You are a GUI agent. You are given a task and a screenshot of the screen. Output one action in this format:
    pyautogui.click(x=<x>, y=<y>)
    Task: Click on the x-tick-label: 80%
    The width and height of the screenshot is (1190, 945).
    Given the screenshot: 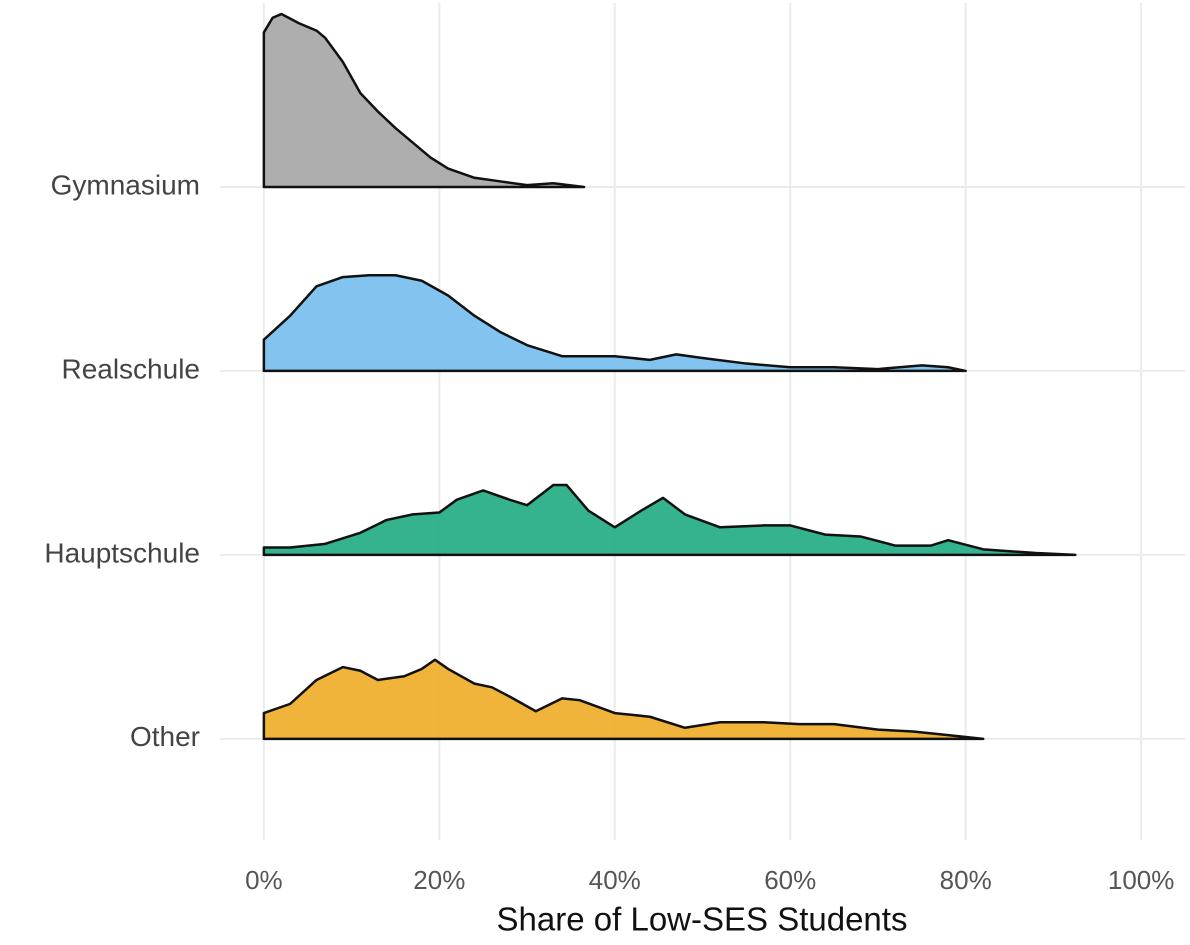 What is the action you would take?
    pyautogui.click(x=966, y=880)
    